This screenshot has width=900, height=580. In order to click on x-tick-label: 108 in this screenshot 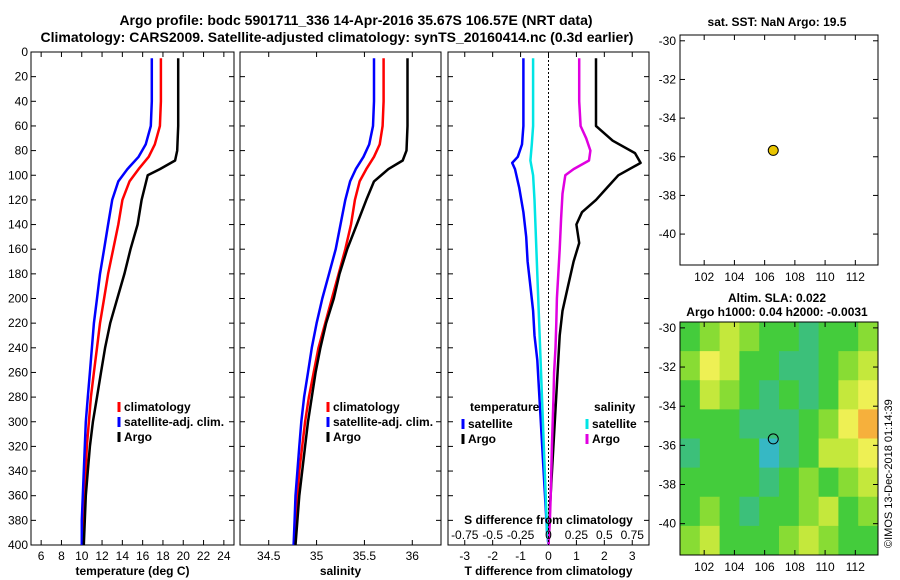, I will do `click(795, 567)`.